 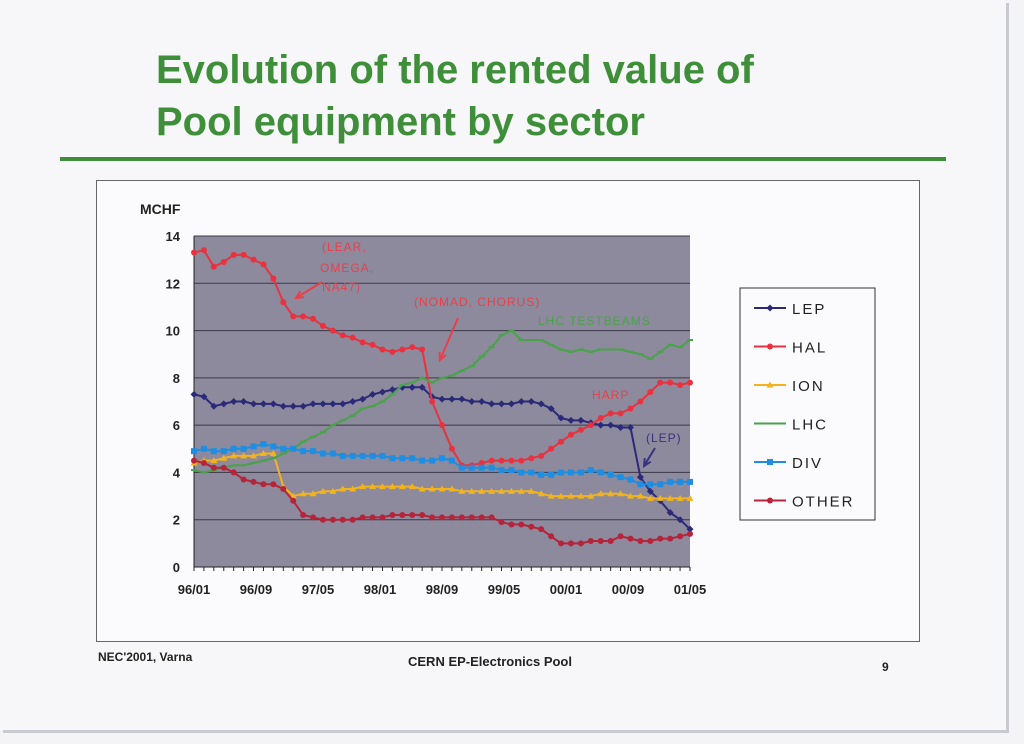 What do you see at coordinates (610, 395) in the screenshot?
I see `annotation-label: HARP` at bounding box center [610, 395].